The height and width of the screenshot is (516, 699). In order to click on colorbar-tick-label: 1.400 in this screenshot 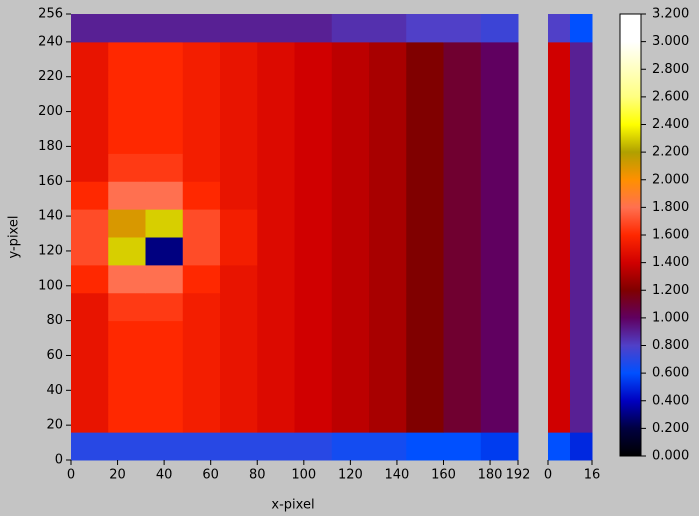, I will do `click(670, 262)`.